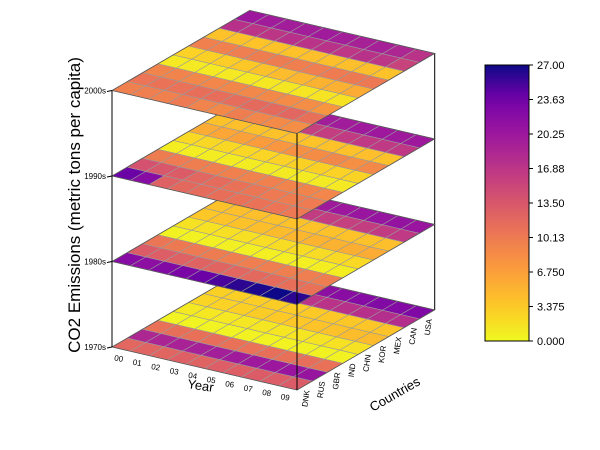 The width and height of the screenshot is (600, 450). Describe the element at coordinates (551, 273) in the screenshot. I see `colorbar-tick-label: 6.750` at that location.